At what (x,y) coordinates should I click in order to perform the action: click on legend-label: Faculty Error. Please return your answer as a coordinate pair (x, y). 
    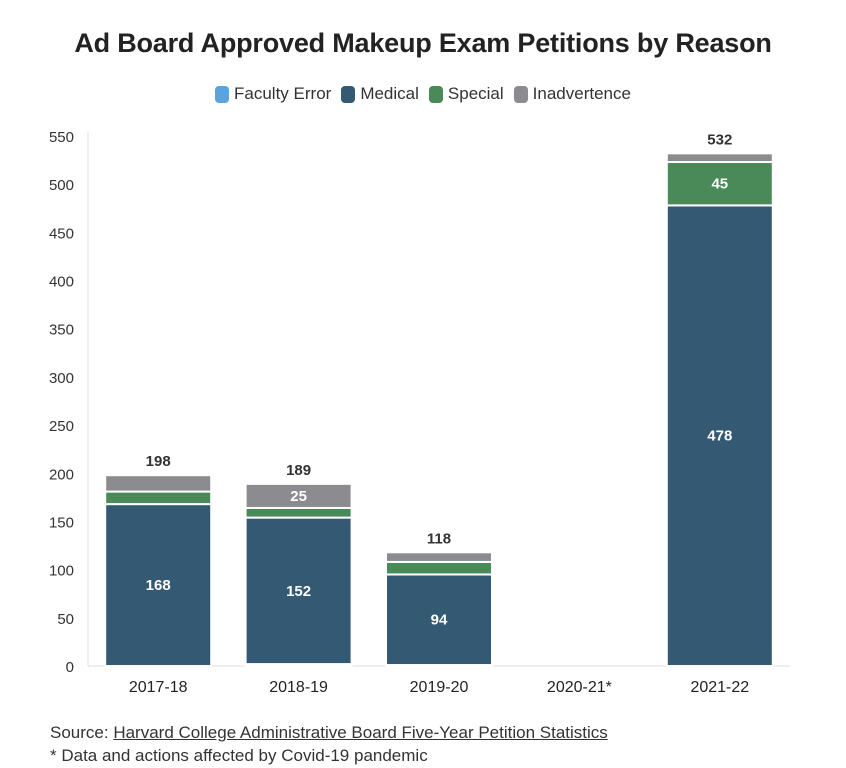
    Looking at the image, I should click on (283, 93).